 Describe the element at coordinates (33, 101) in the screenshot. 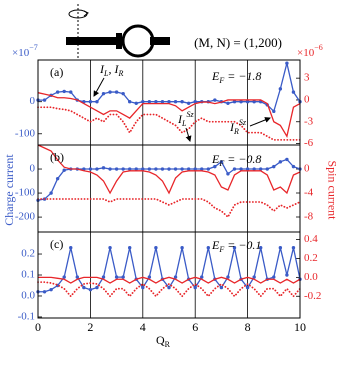

I see `y-tick-label: 0` at that location.